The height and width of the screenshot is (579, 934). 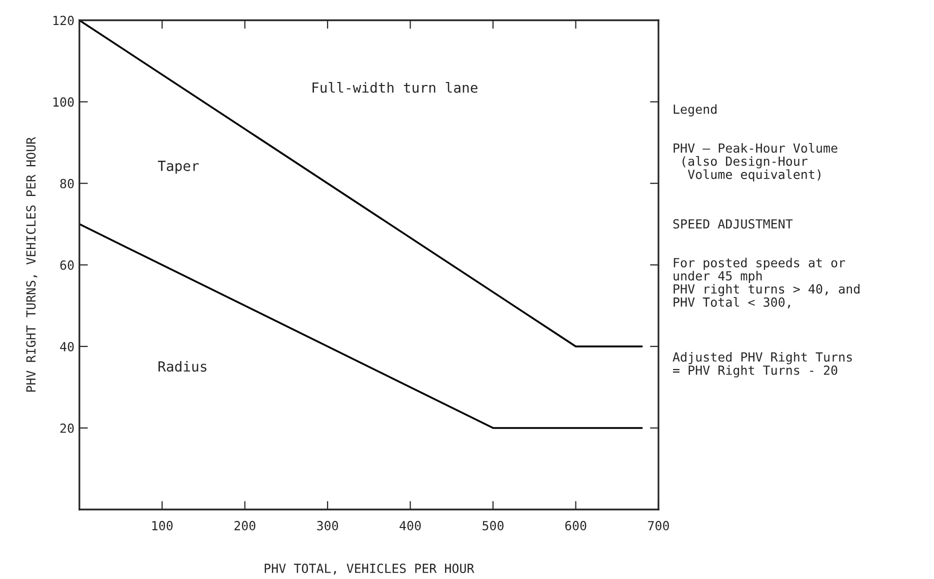 What do you see at coordinates (178, 167) in the screenshot?
I see `annotation: Taper` at bounding box center [178, 167].